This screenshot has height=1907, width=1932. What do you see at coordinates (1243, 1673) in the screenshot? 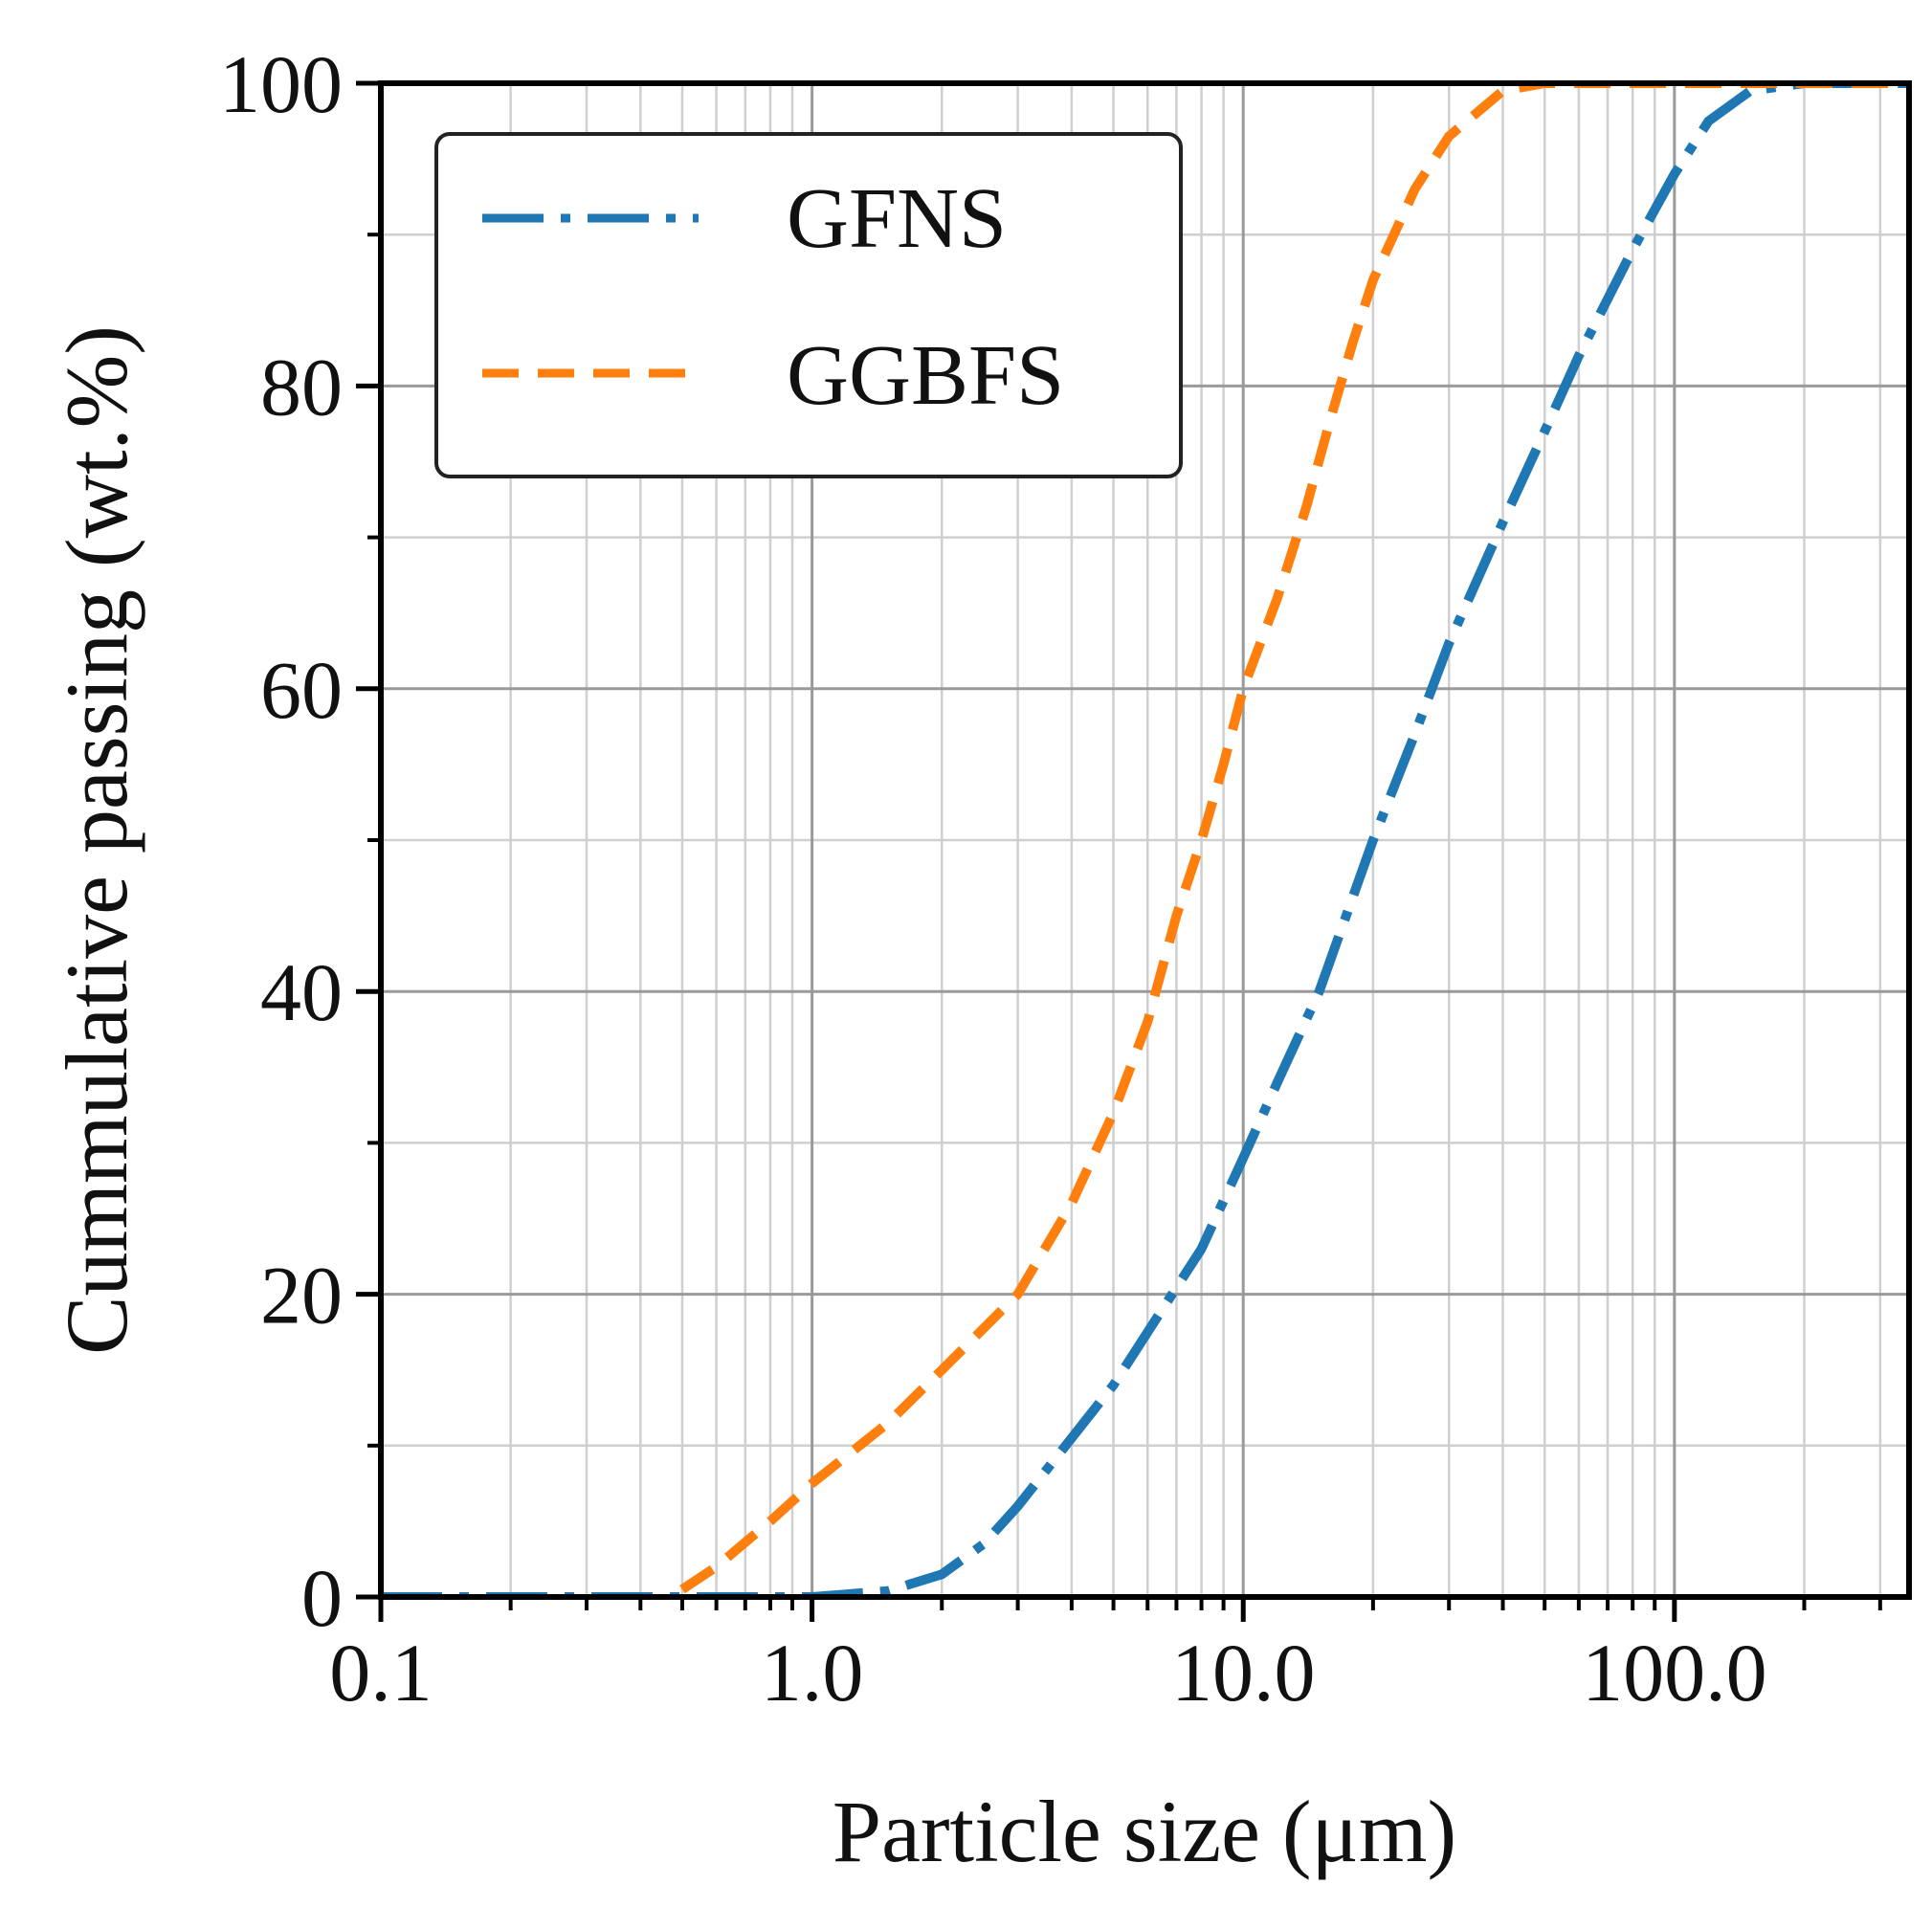
I see `x-tick-label: 10.0` at bounding box center [1243, 1673].